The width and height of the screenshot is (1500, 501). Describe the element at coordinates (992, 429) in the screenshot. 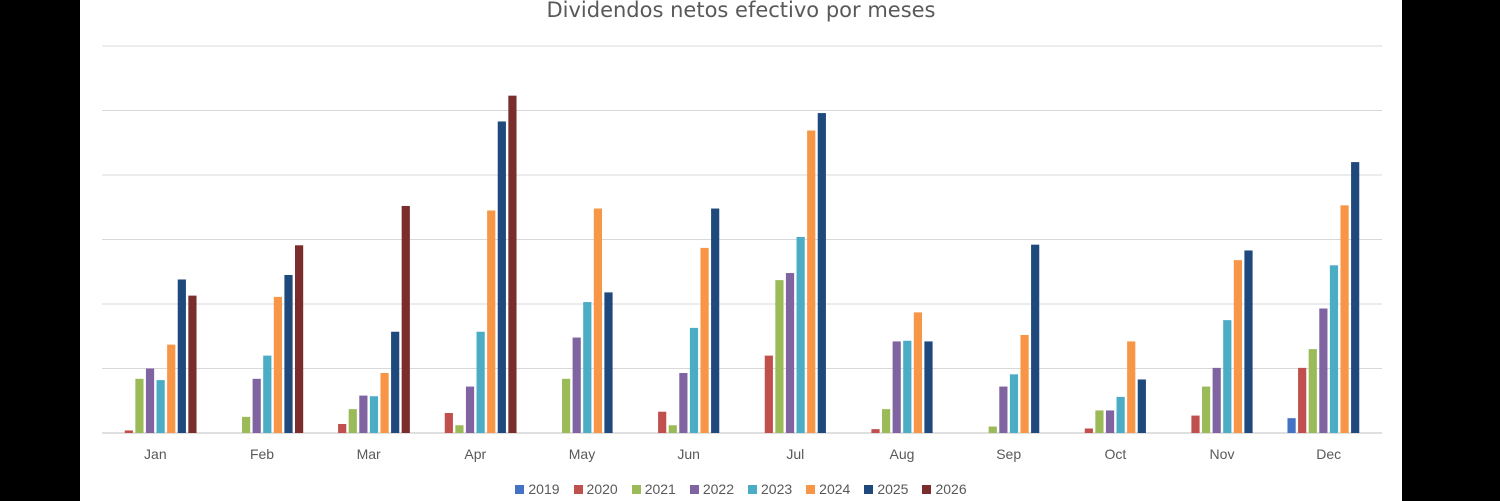

I see `bar-2021-sep` at that location.